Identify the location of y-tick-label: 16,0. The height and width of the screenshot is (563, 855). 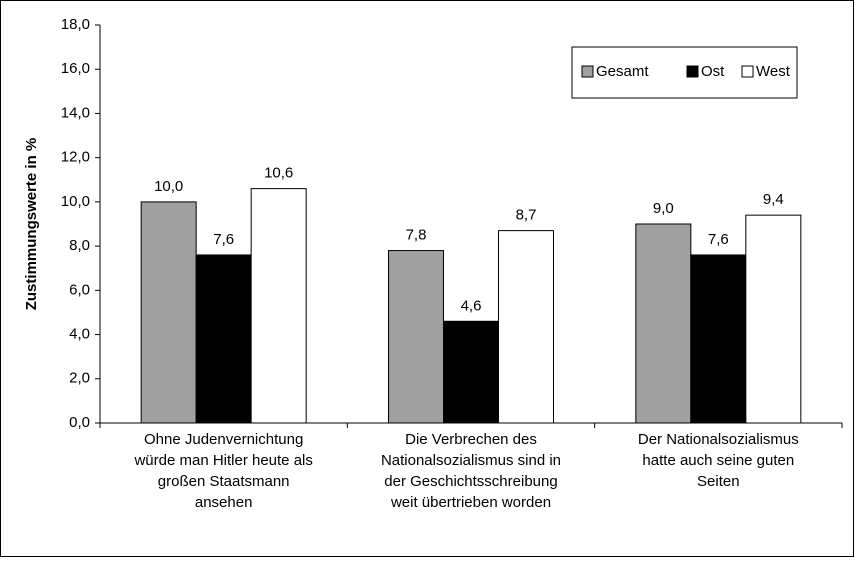
(75, 68).